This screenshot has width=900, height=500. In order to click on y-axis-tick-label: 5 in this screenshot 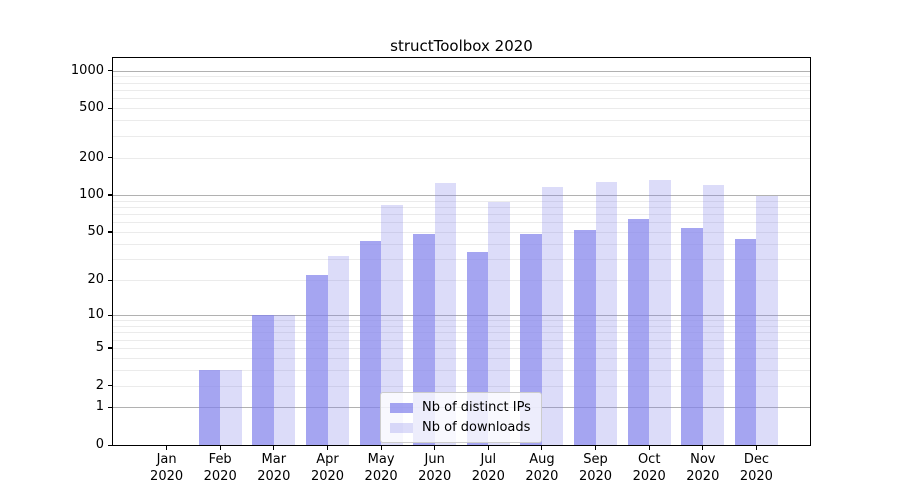, I will do `click(99, 347)`.